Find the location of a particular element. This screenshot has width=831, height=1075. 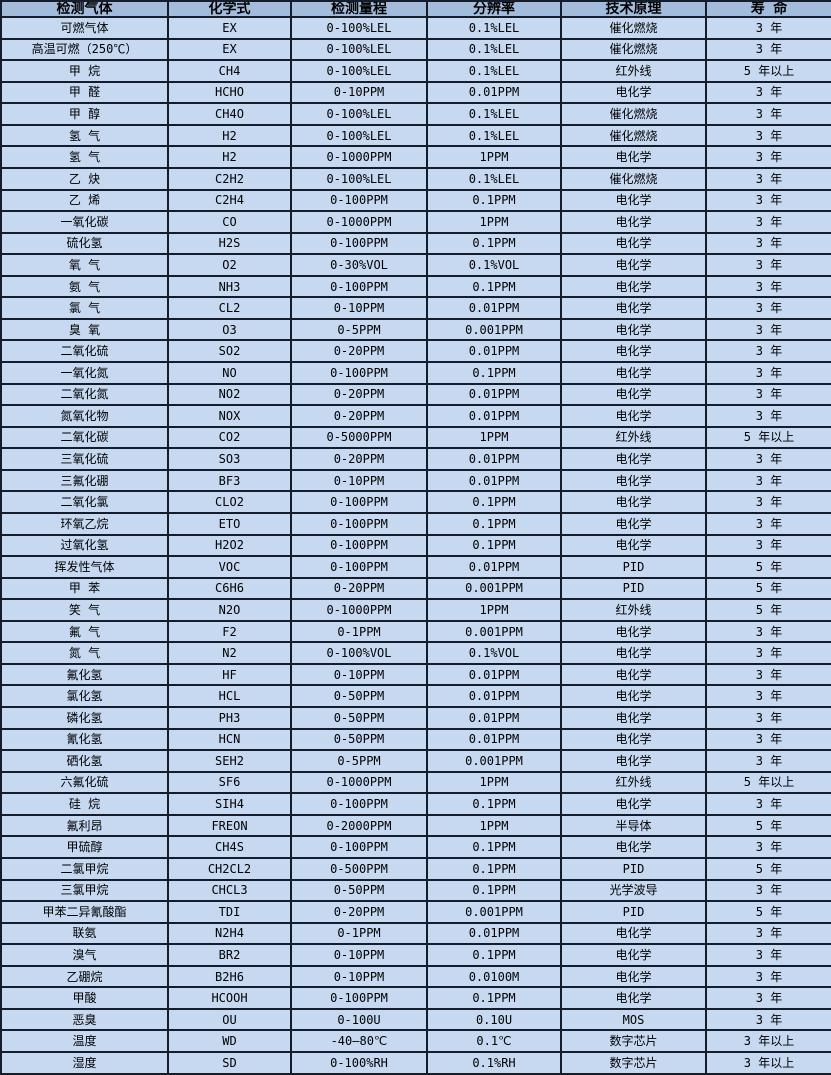

cell-gas-name: 溴气 is located at coordinates (84, 955).